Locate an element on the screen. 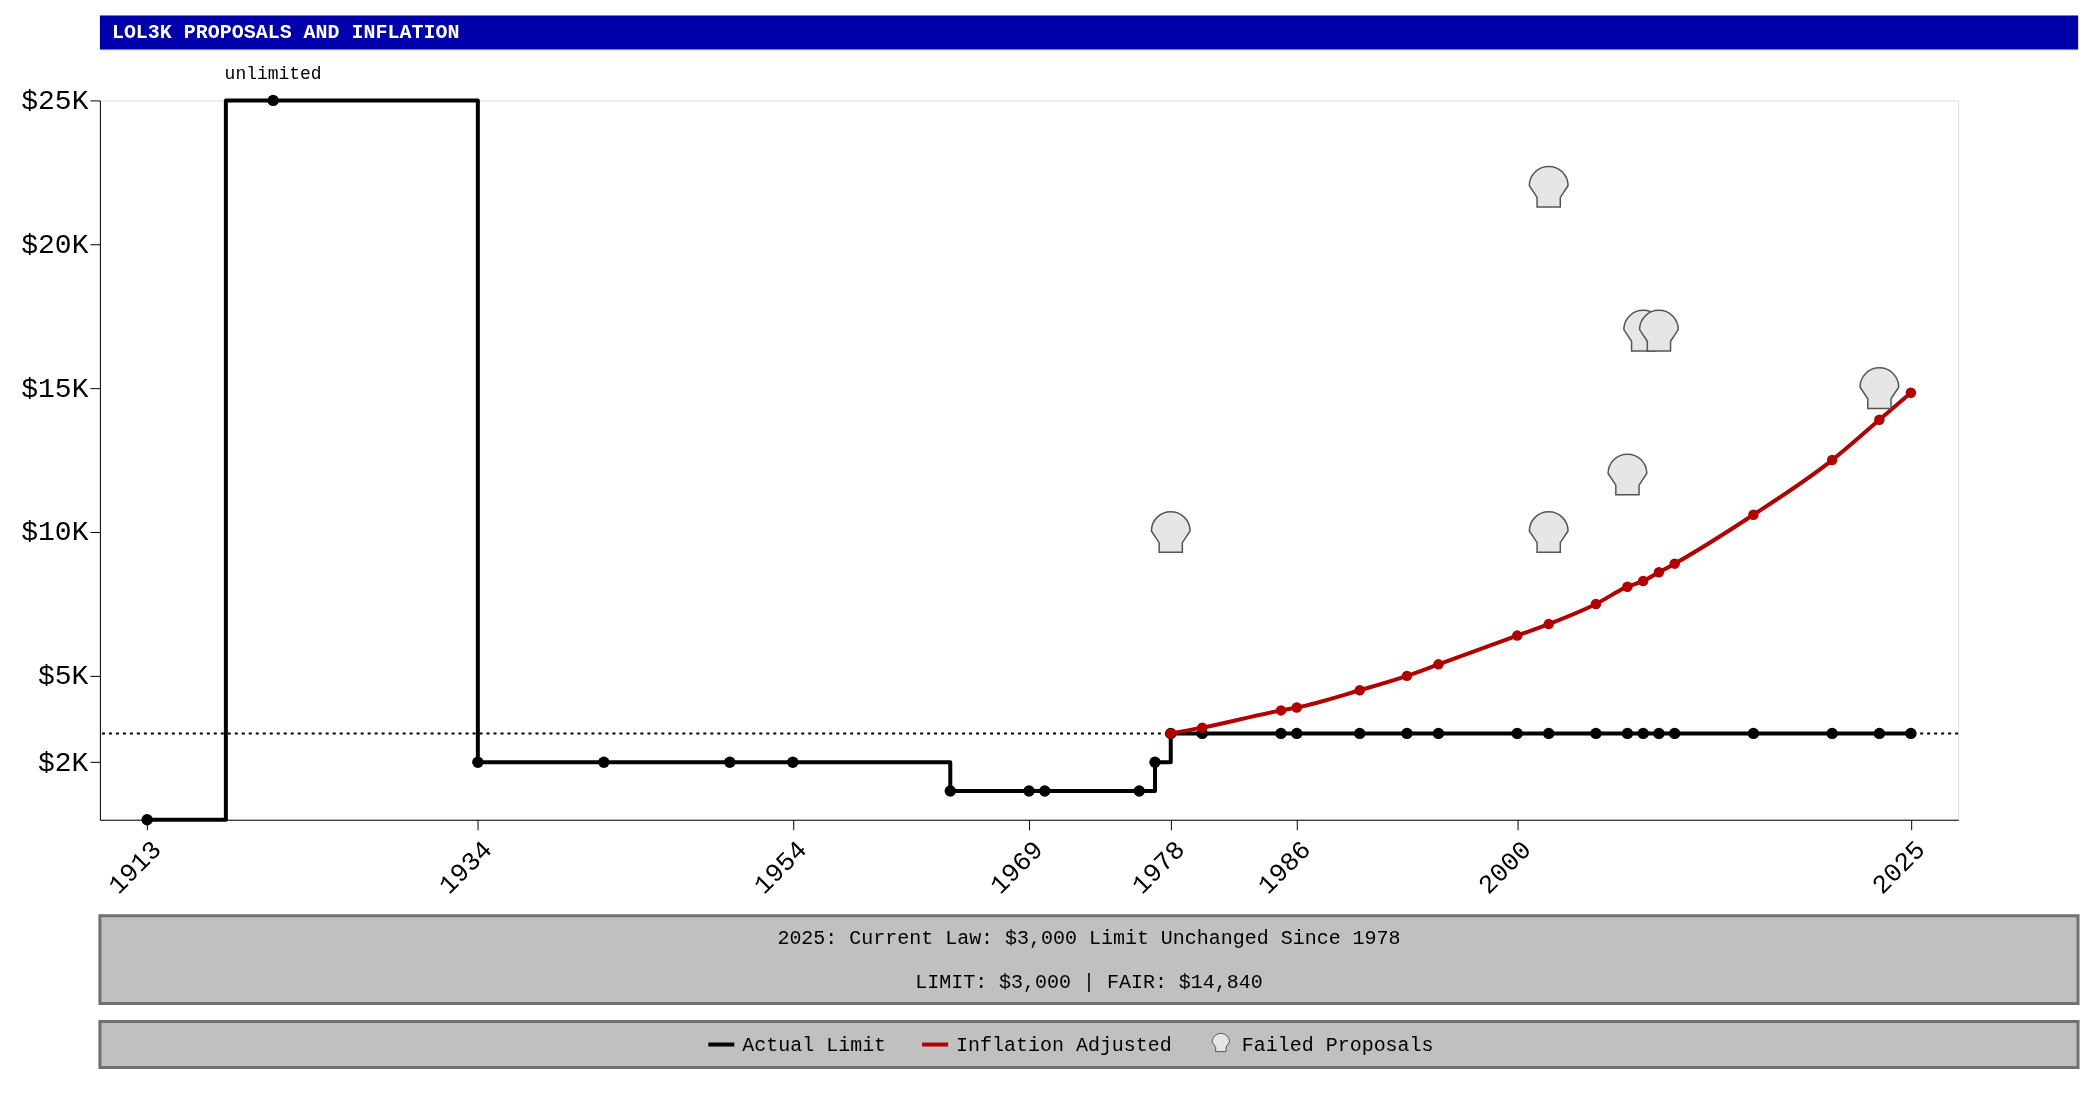 This screenshot has width=2100, height=1104. y-tick-label: $20K is located at coordinates (55, 245).